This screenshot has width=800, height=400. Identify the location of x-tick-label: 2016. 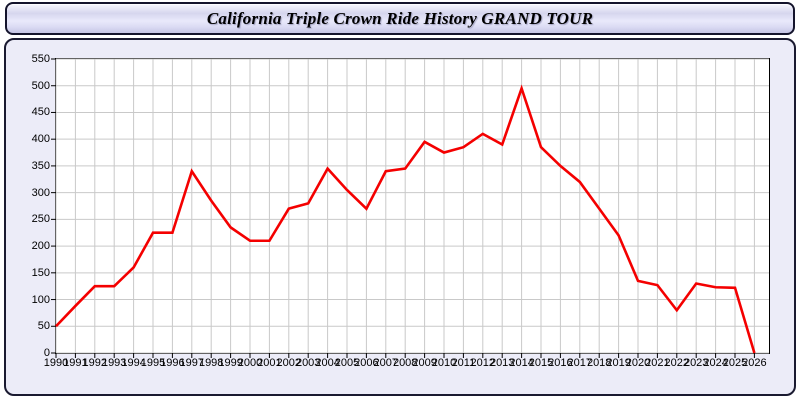
(560, 363).